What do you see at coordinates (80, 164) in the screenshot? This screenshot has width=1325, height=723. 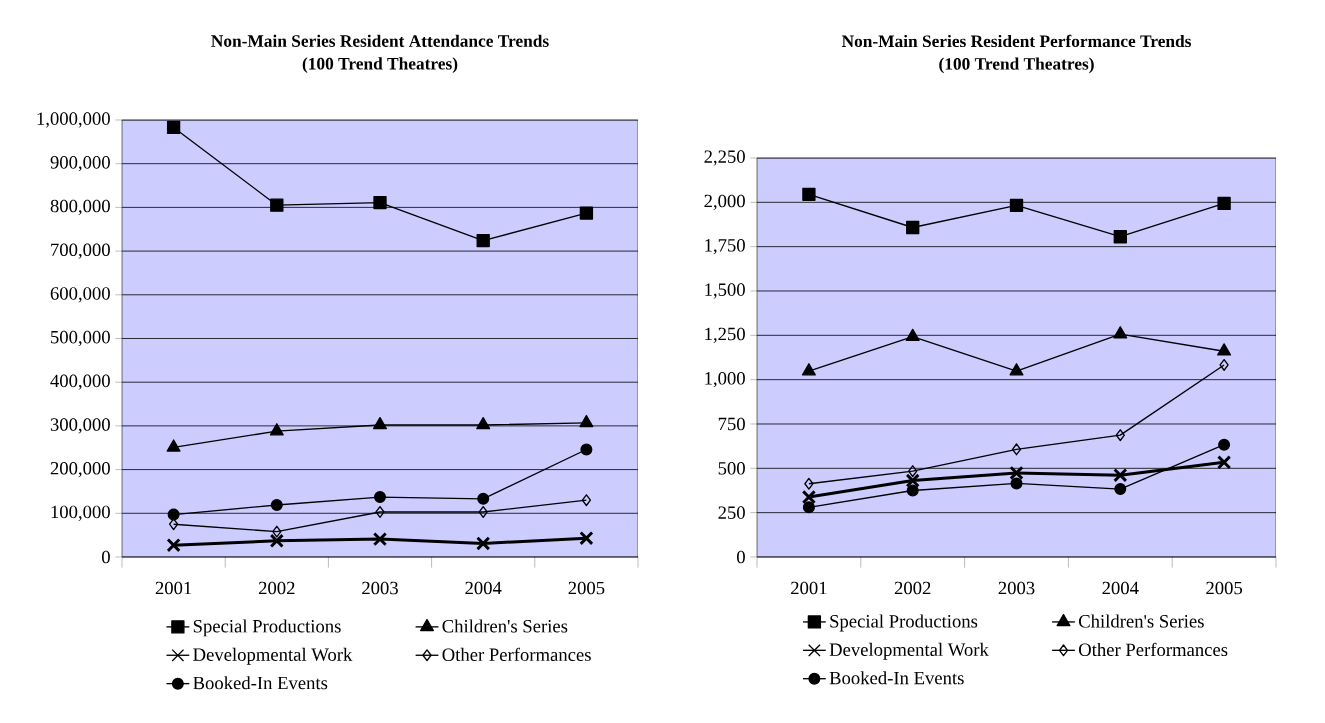 I see `y-tick-label: 900,000` at bounding box center [80, 164].